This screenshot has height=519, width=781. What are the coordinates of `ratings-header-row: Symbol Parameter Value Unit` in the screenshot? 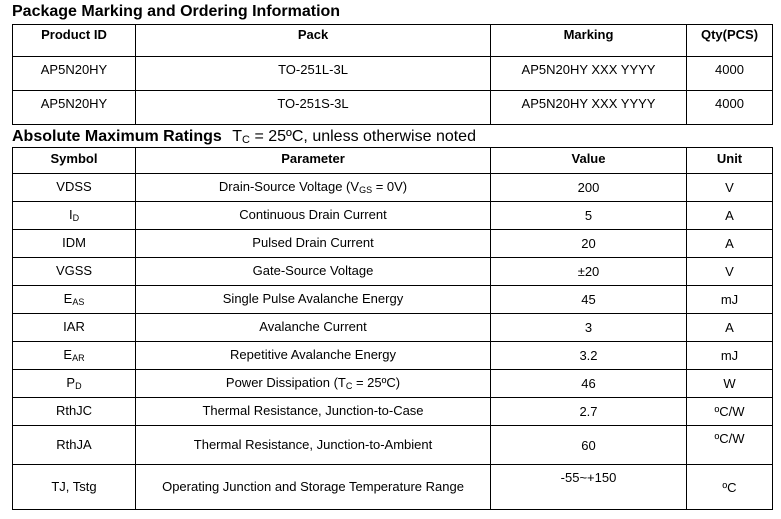 It's located at (392, 160).